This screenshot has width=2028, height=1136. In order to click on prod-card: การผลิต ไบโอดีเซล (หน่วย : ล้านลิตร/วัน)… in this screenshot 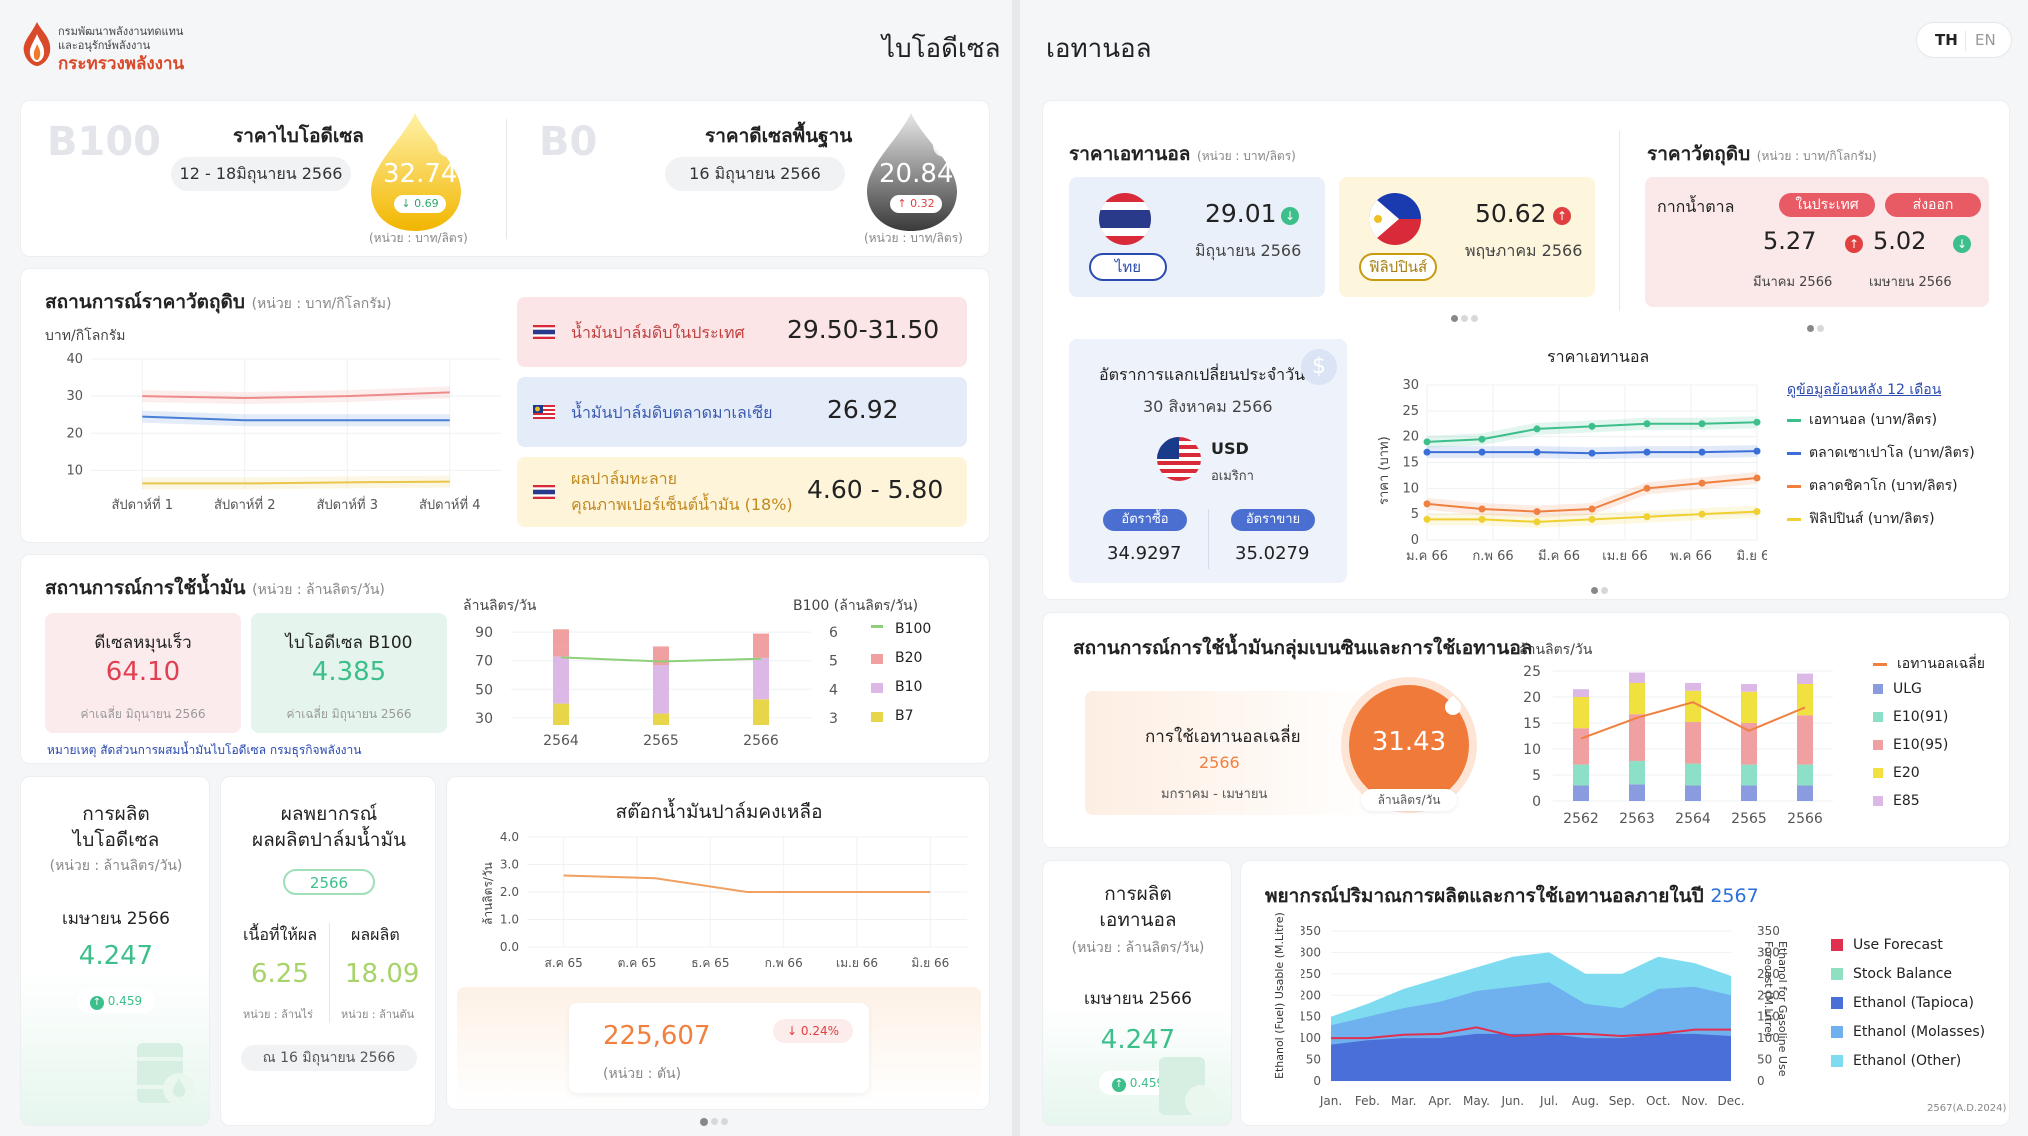, I will do `click(115, 951)`.